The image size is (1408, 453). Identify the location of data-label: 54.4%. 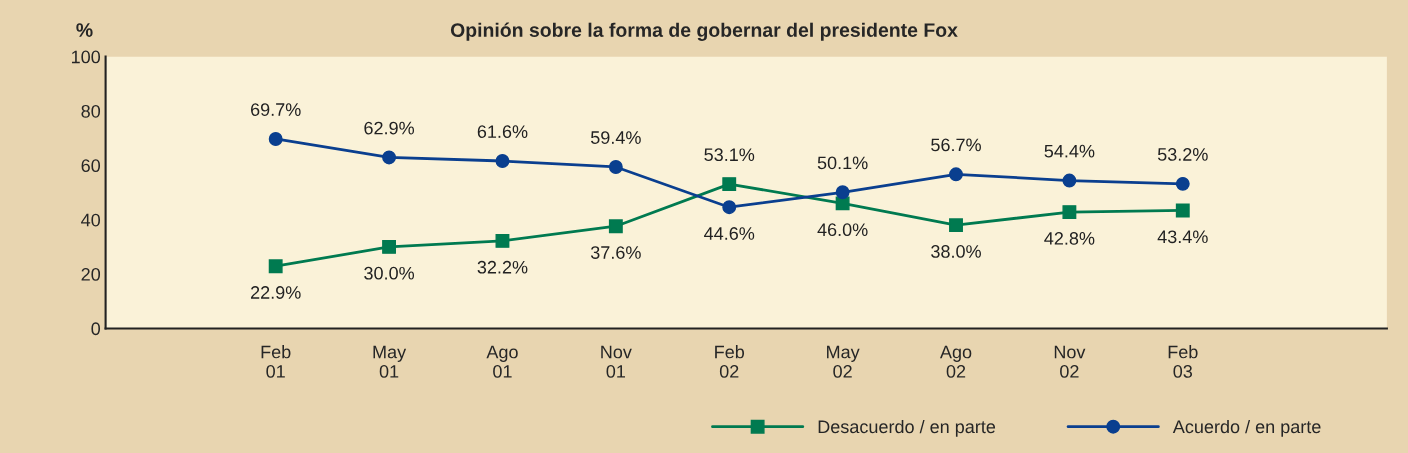
(1069, 151).